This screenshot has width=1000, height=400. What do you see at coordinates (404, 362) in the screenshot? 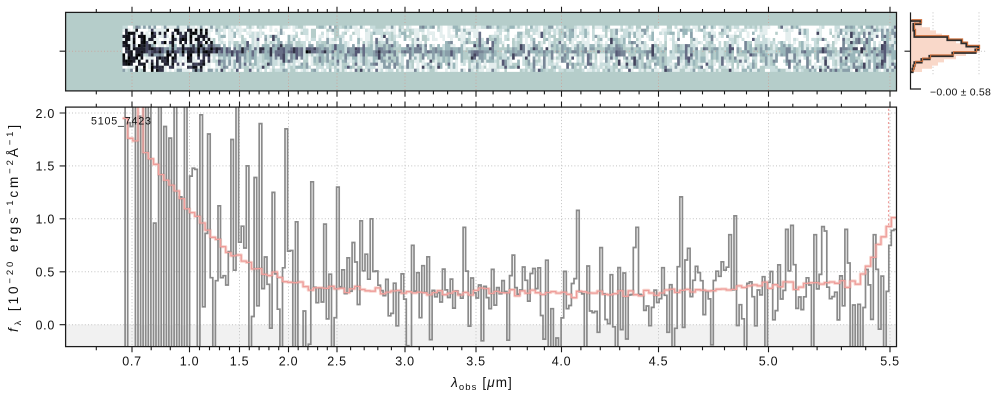
I see `svg-text: 3.0` at bounding box center [404, 362].